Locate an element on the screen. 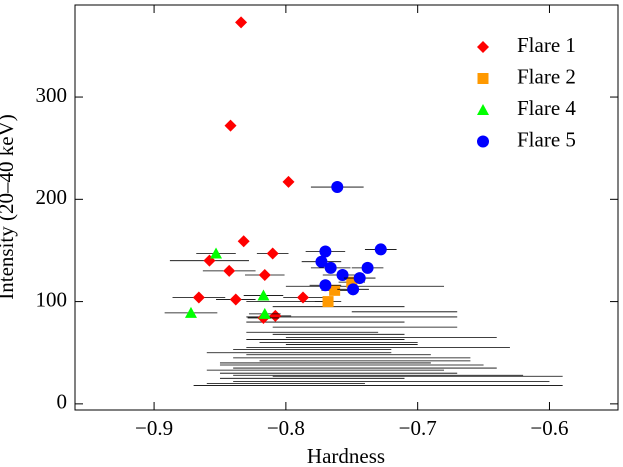 The height and width of the screenshot is (467, 623). x-axis-label: Hardness is located at coordinates (346, 455).